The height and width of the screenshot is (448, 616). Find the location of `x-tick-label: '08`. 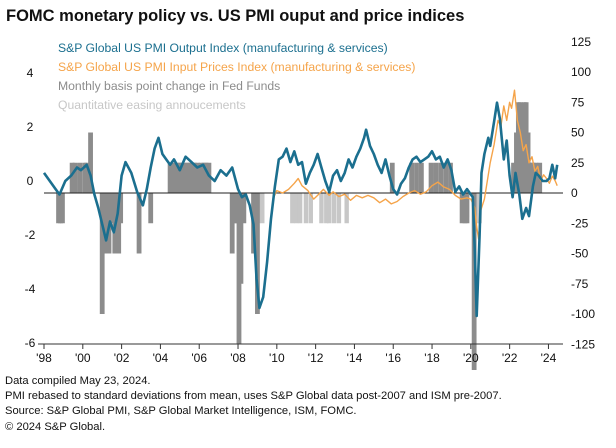

x-tick-label: '08 is located at coordinates (238, 358).